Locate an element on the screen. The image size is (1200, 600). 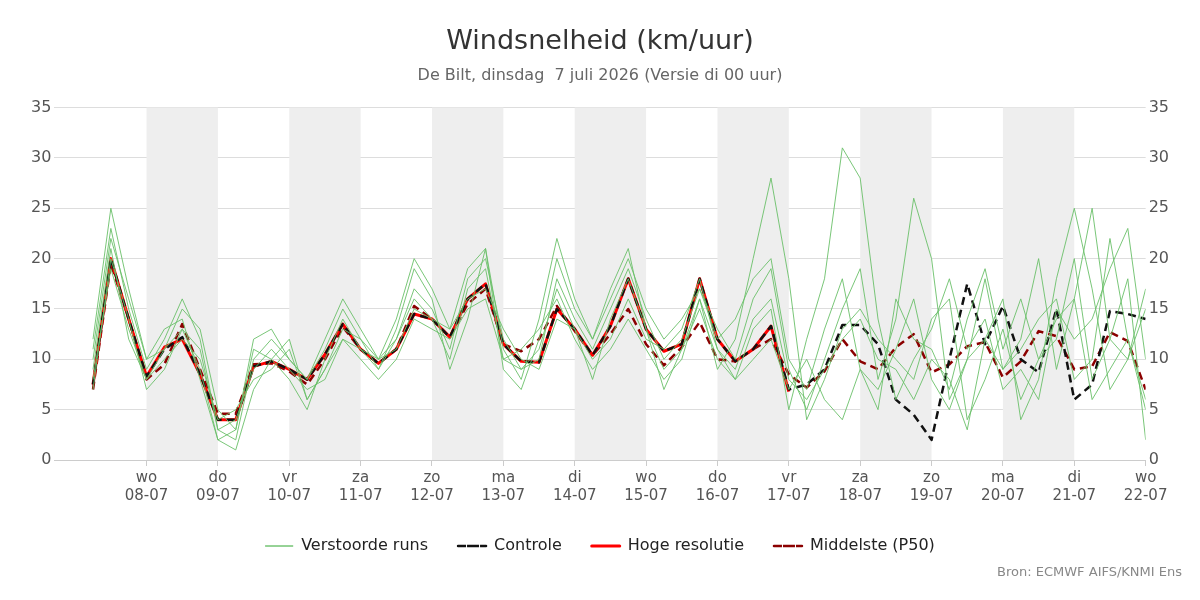
y-tick-label: 5 is located at coordinates (46, 408).